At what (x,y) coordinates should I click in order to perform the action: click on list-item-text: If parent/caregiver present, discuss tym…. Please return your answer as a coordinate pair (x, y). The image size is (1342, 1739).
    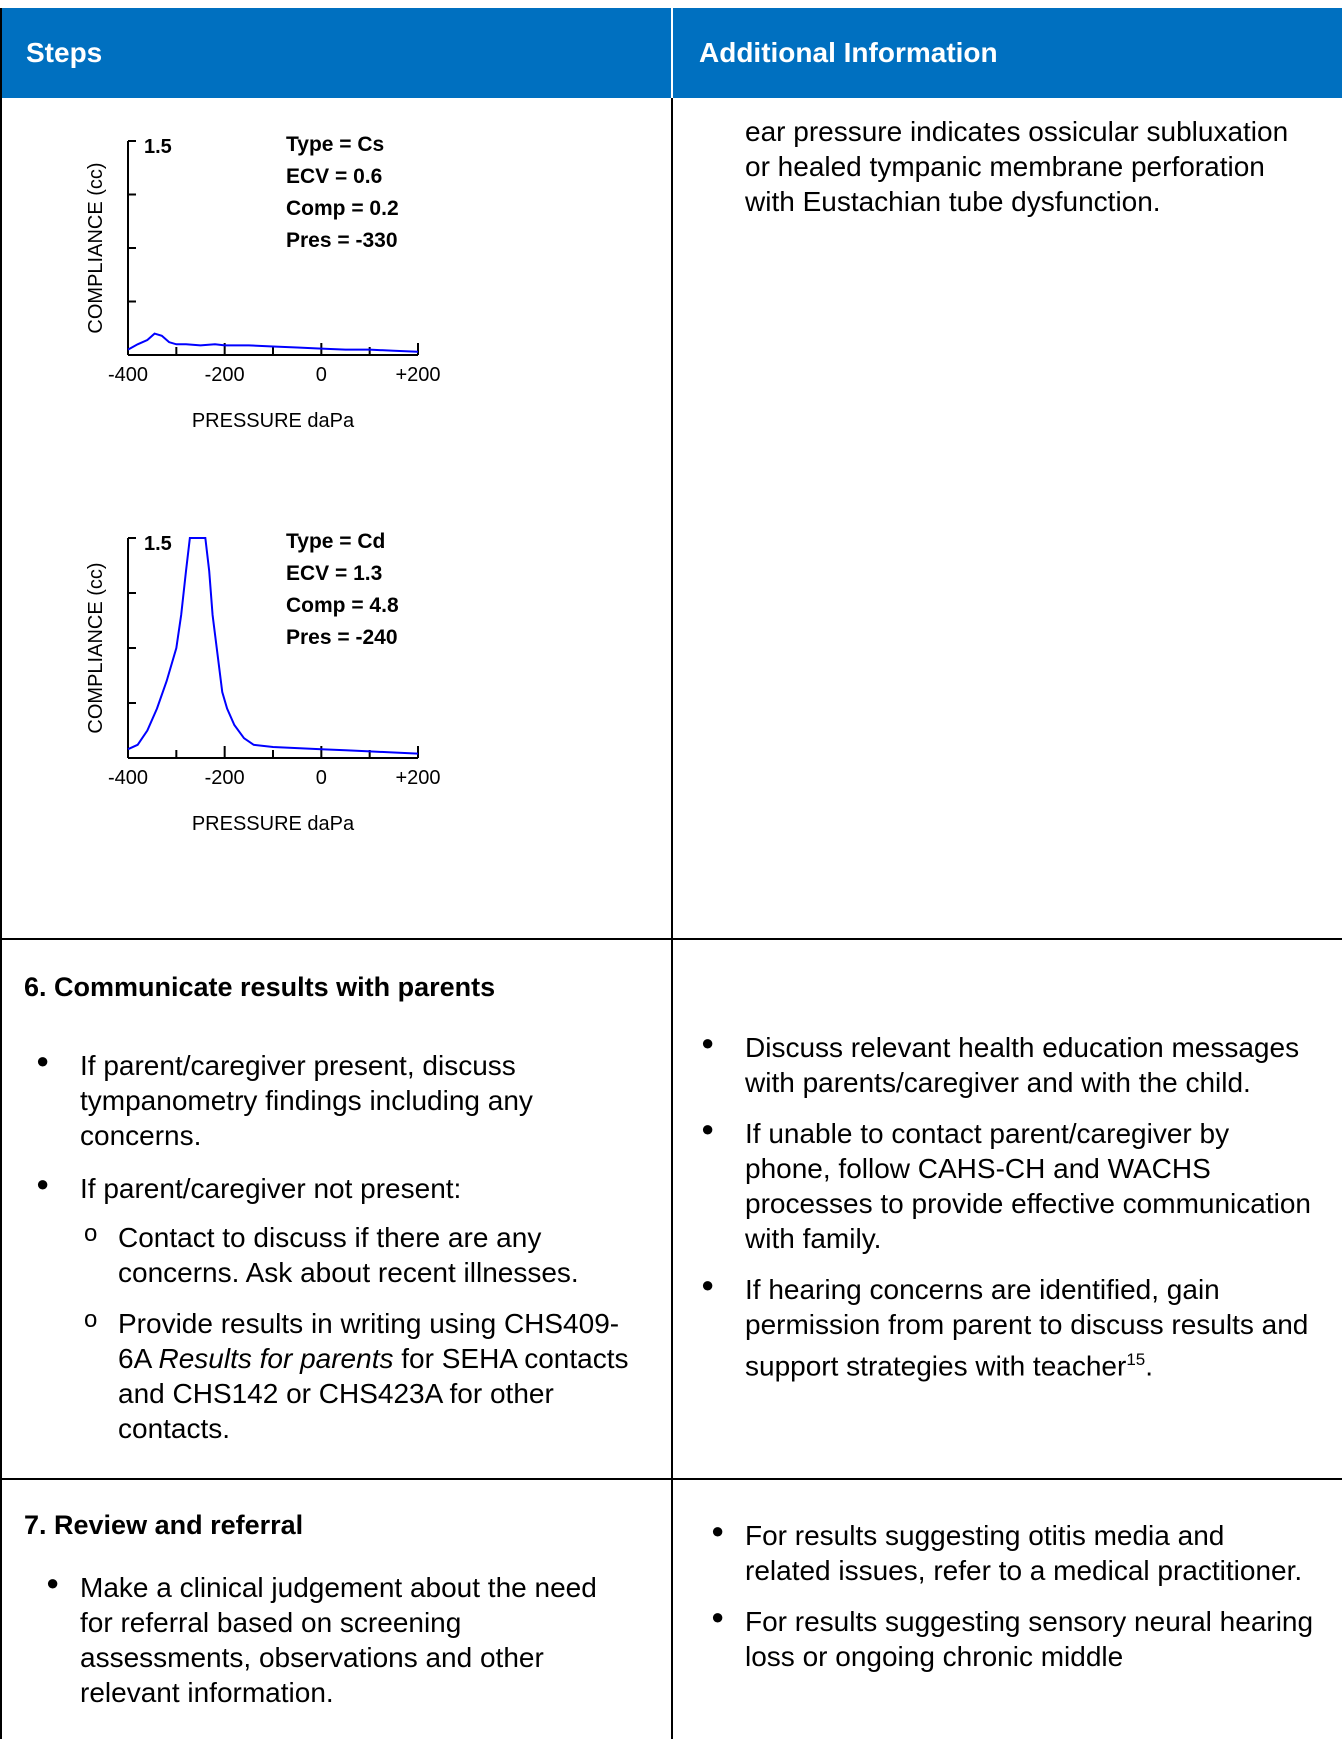
    Looking at the image, I should click on (306, 1100).